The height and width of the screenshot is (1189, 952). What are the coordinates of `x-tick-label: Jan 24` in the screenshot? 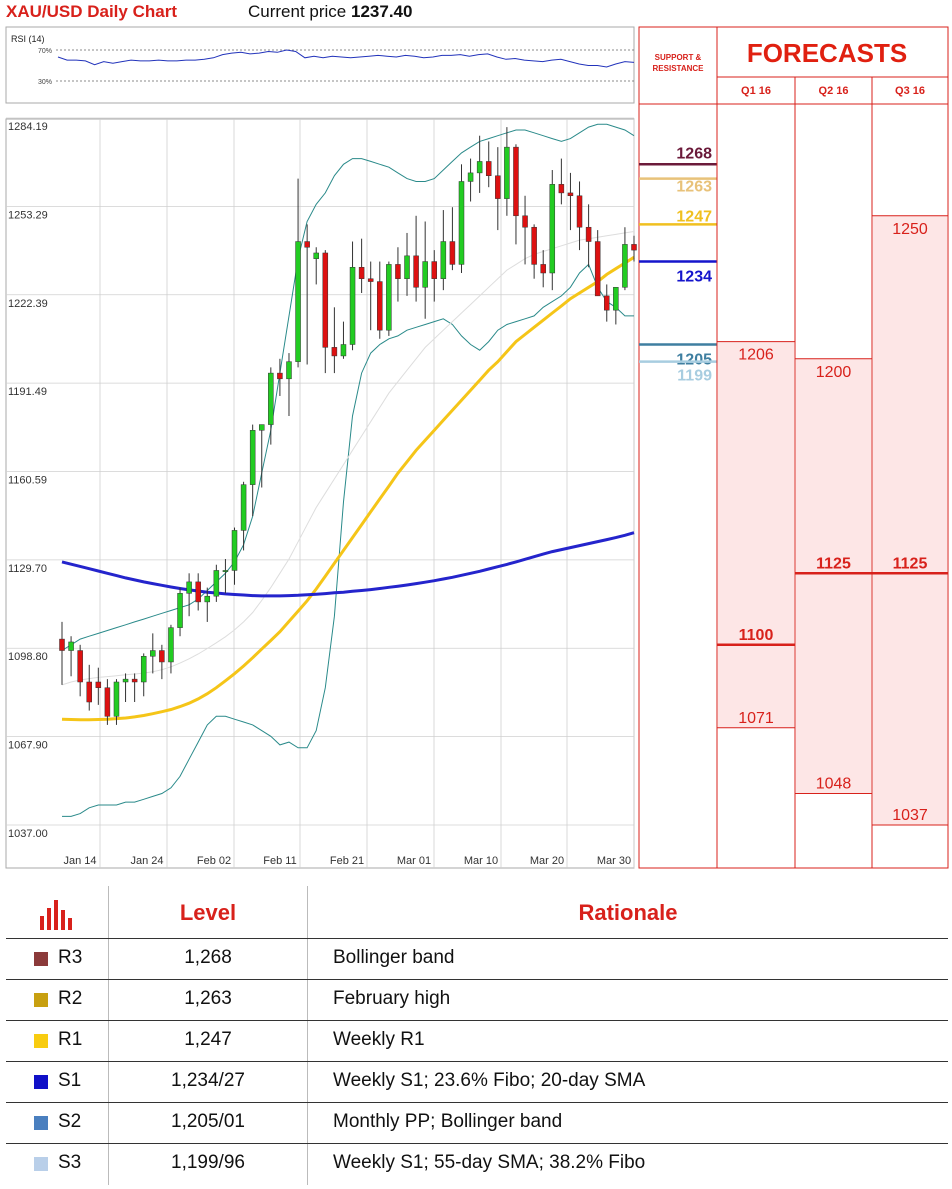 It's located at (146, 861).